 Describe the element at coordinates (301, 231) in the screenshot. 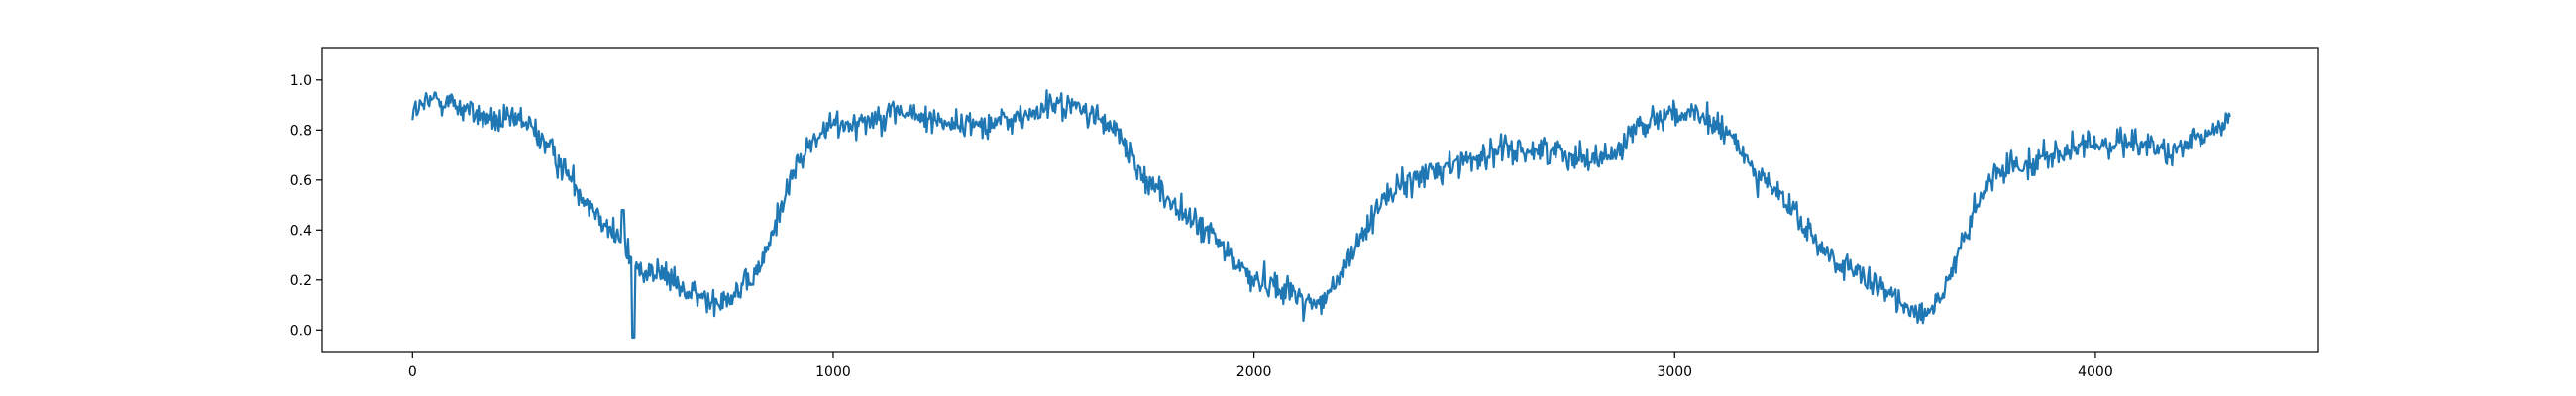

I see `y-tick-label: 0.4` at that location.